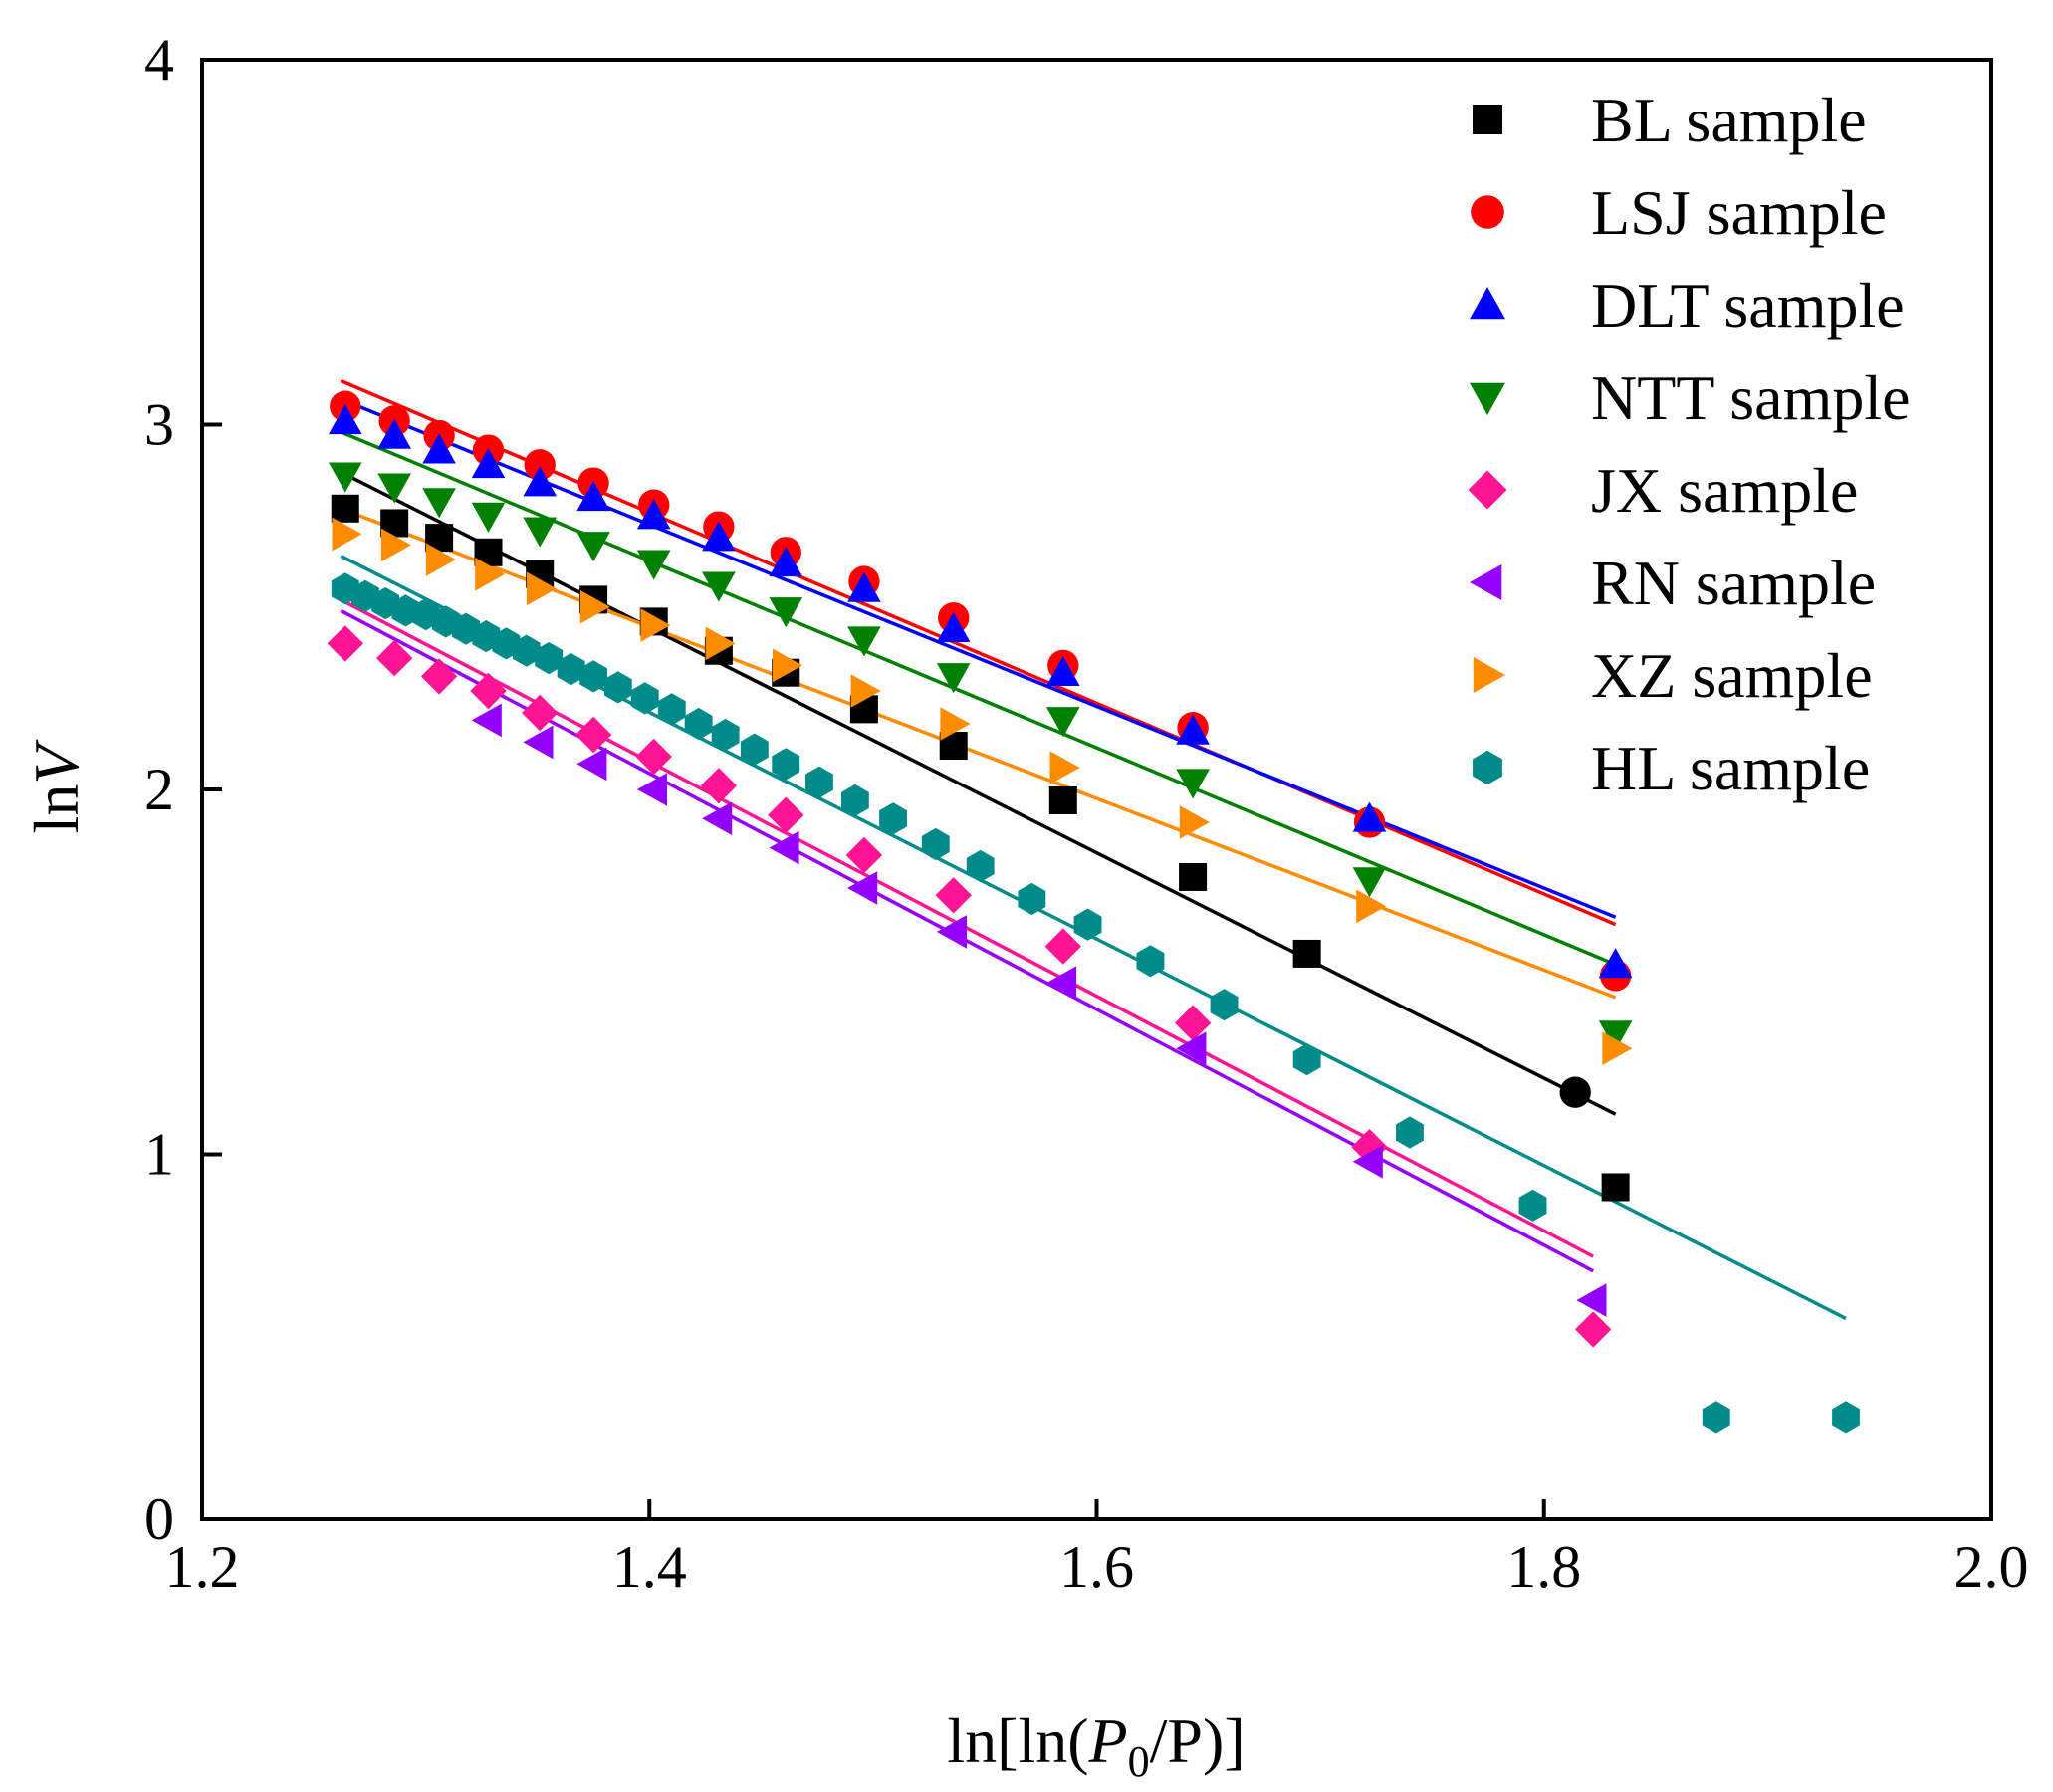  Describe the element at coordinates (1751, 398) in the screenshot. I see `legend-label: NTT sample` at that location.